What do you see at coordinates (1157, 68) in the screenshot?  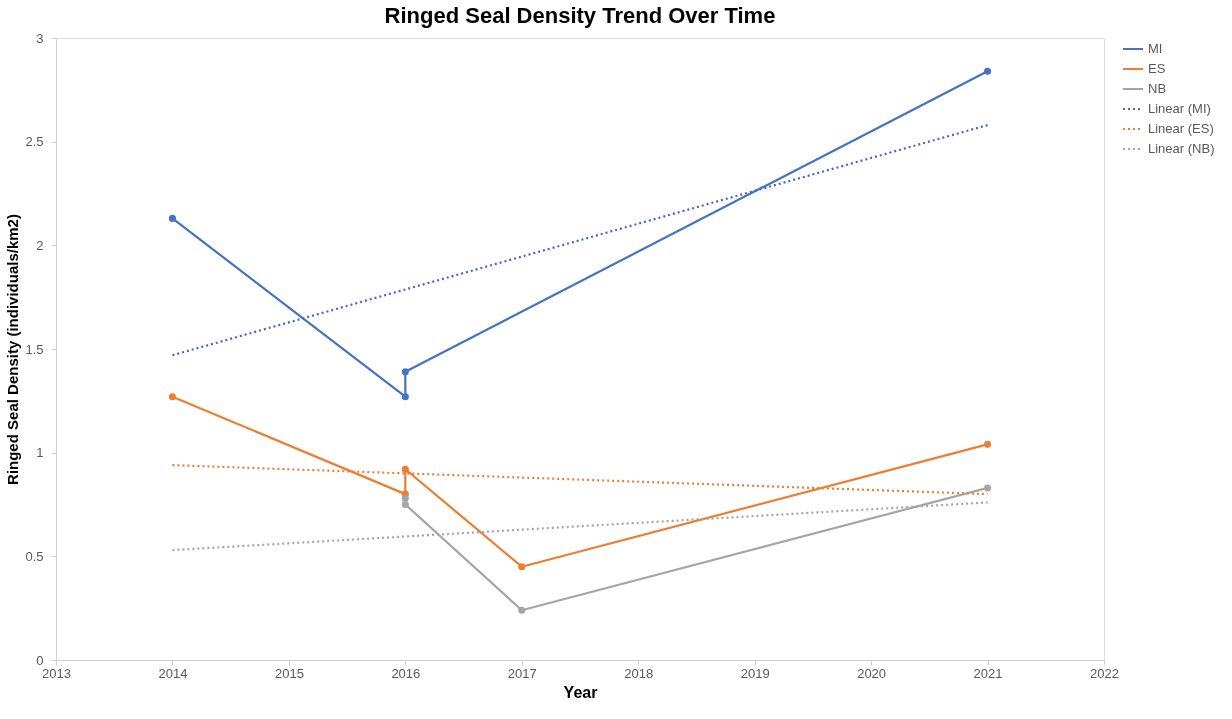 I see `legend-label: ES` at bounding box center [1157, 68].